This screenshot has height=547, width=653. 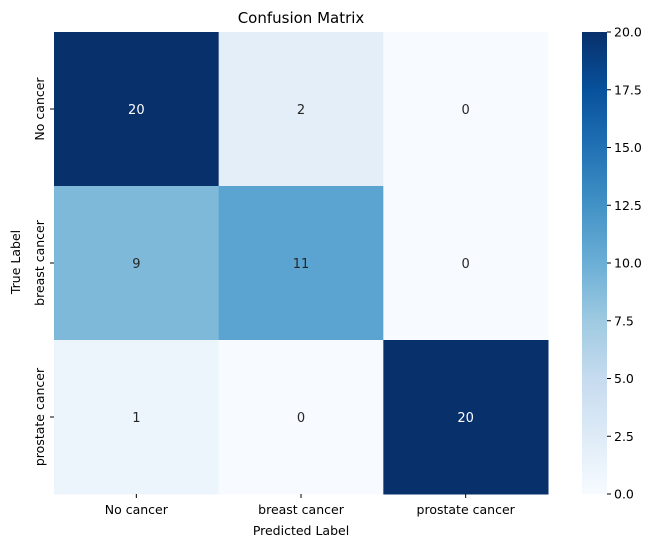 I want to click on colorbar-tick-label: 15.0, so click(x=628, y=147).